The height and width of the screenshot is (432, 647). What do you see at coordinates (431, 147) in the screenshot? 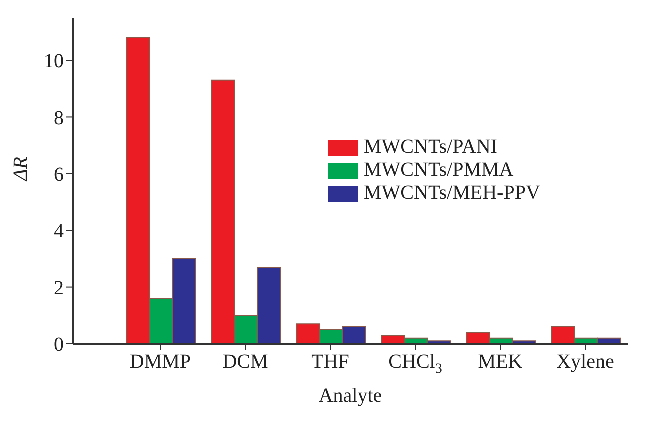
I see `legend-label: MWCNTs/PANI` at bounding box center [431, 147].